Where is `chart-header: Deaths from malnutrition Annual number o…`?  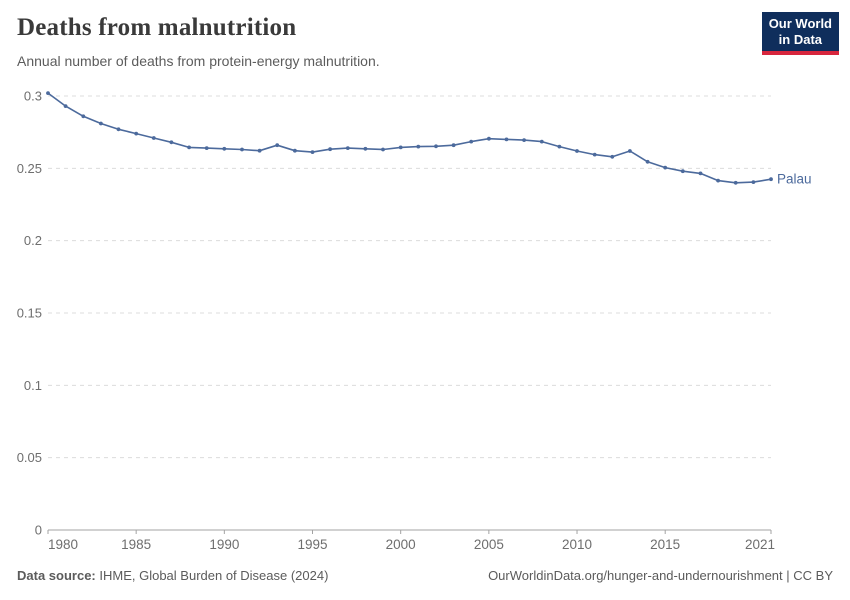 chart-header: Deaths from malnutrition Annual number o… is located at coordinates (382, 42).